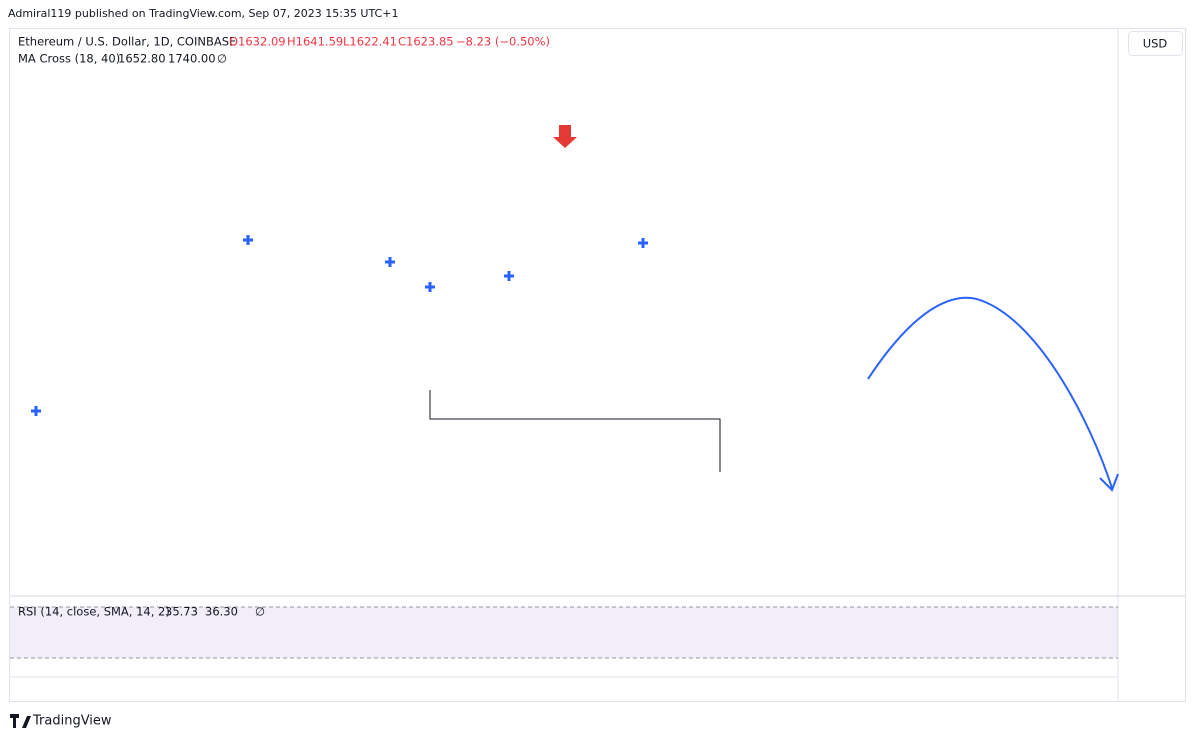  What do you see at coordinates (181, 612) in the screenshot?
I see `rsi-value: 35.73` at bounding box center [181, 612].